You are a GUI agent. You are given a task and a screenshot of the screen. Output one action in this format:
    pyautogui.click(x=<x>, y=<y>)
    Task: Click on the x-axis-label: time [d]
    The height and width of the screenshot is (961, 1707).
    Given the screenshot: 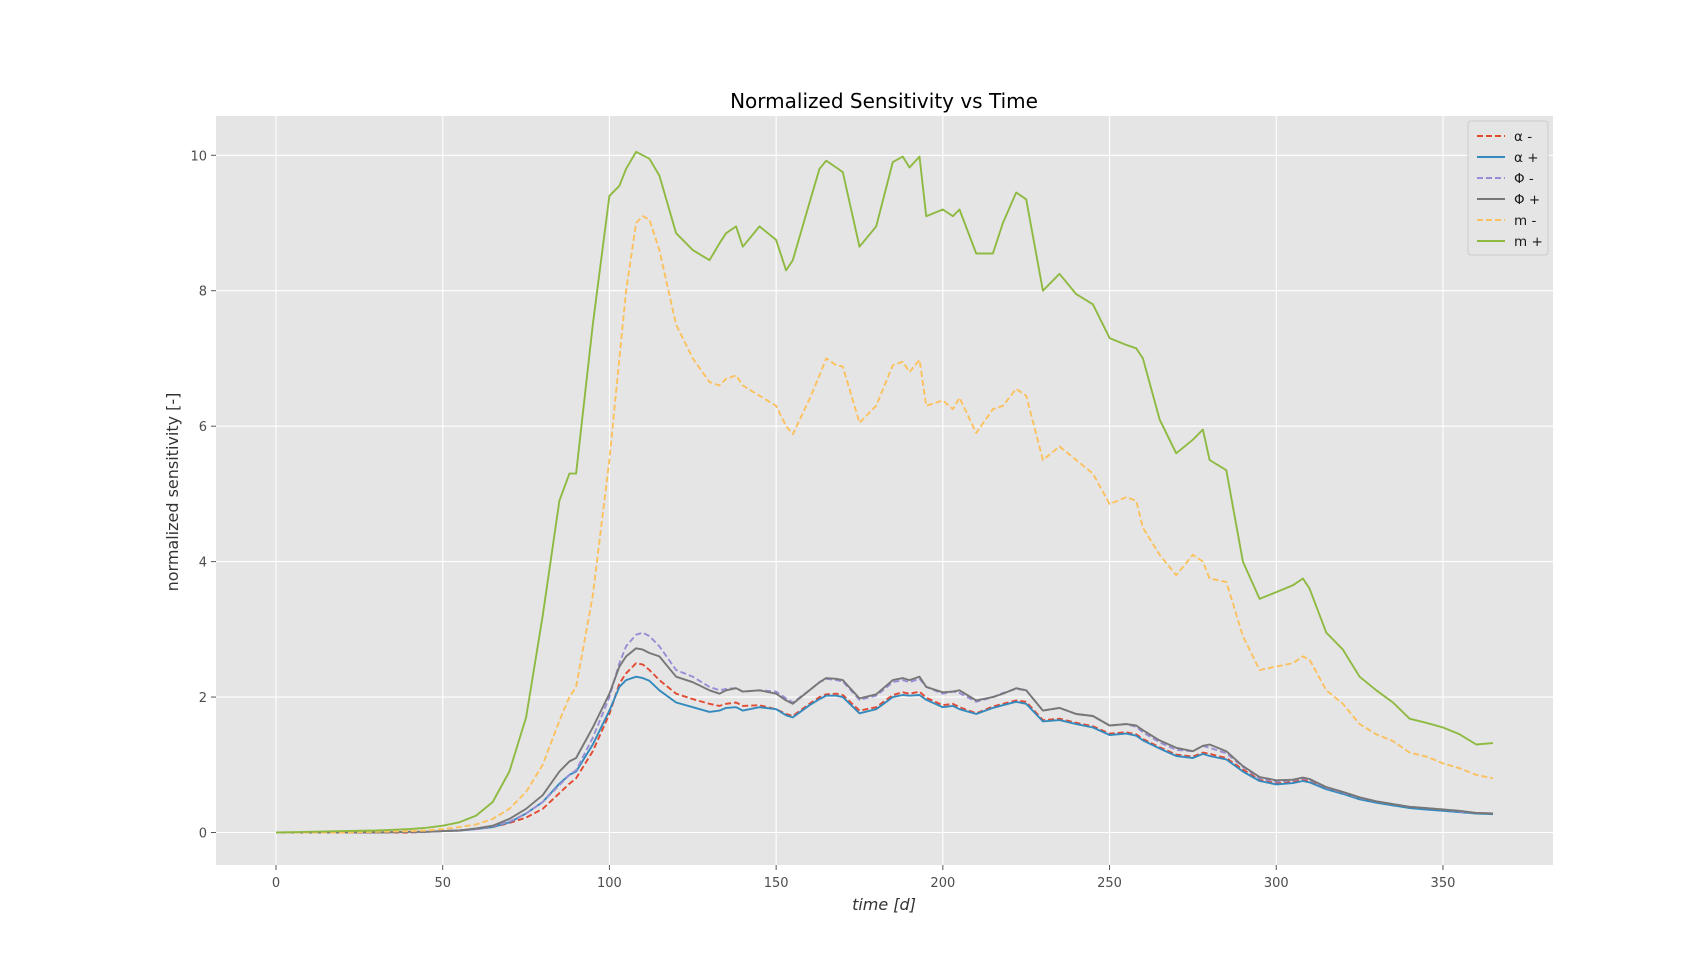 What is the action you would take?
    pyautogui.click(x=884, y=904)
    